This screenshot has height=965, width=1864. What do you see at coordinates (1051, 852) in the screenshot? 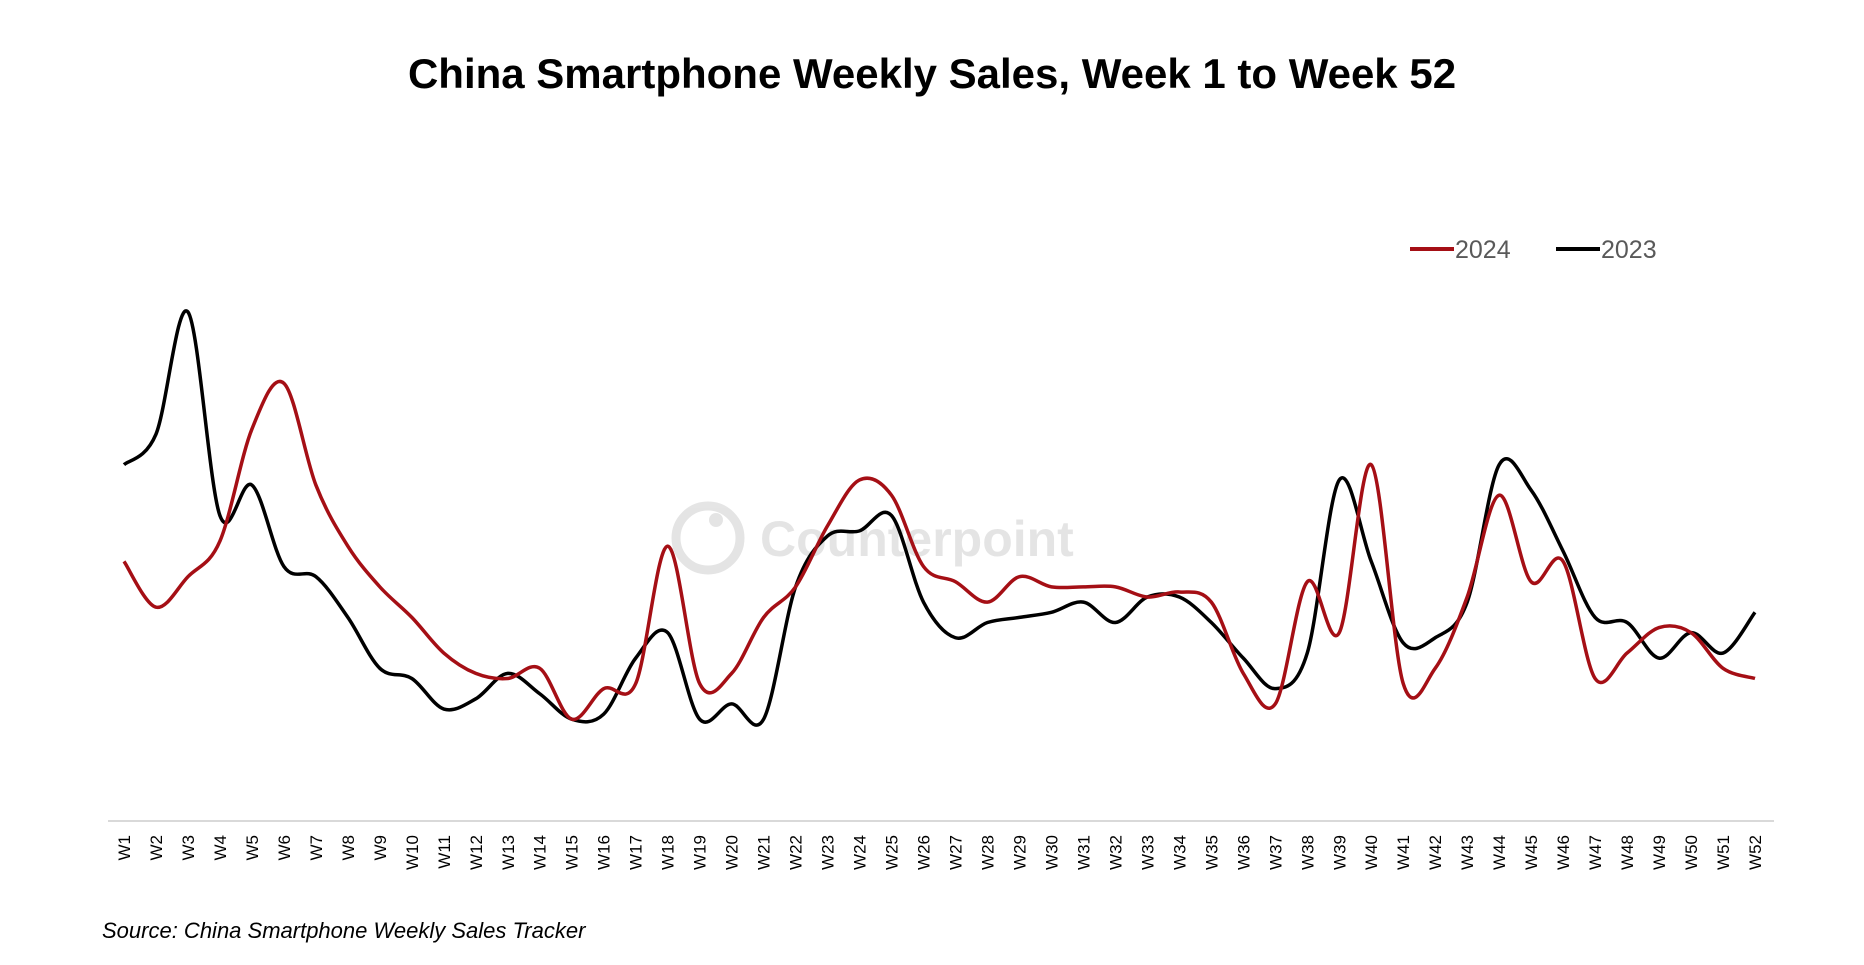
I see `x-tick-label: W30` at bounding box center [1051, 852].